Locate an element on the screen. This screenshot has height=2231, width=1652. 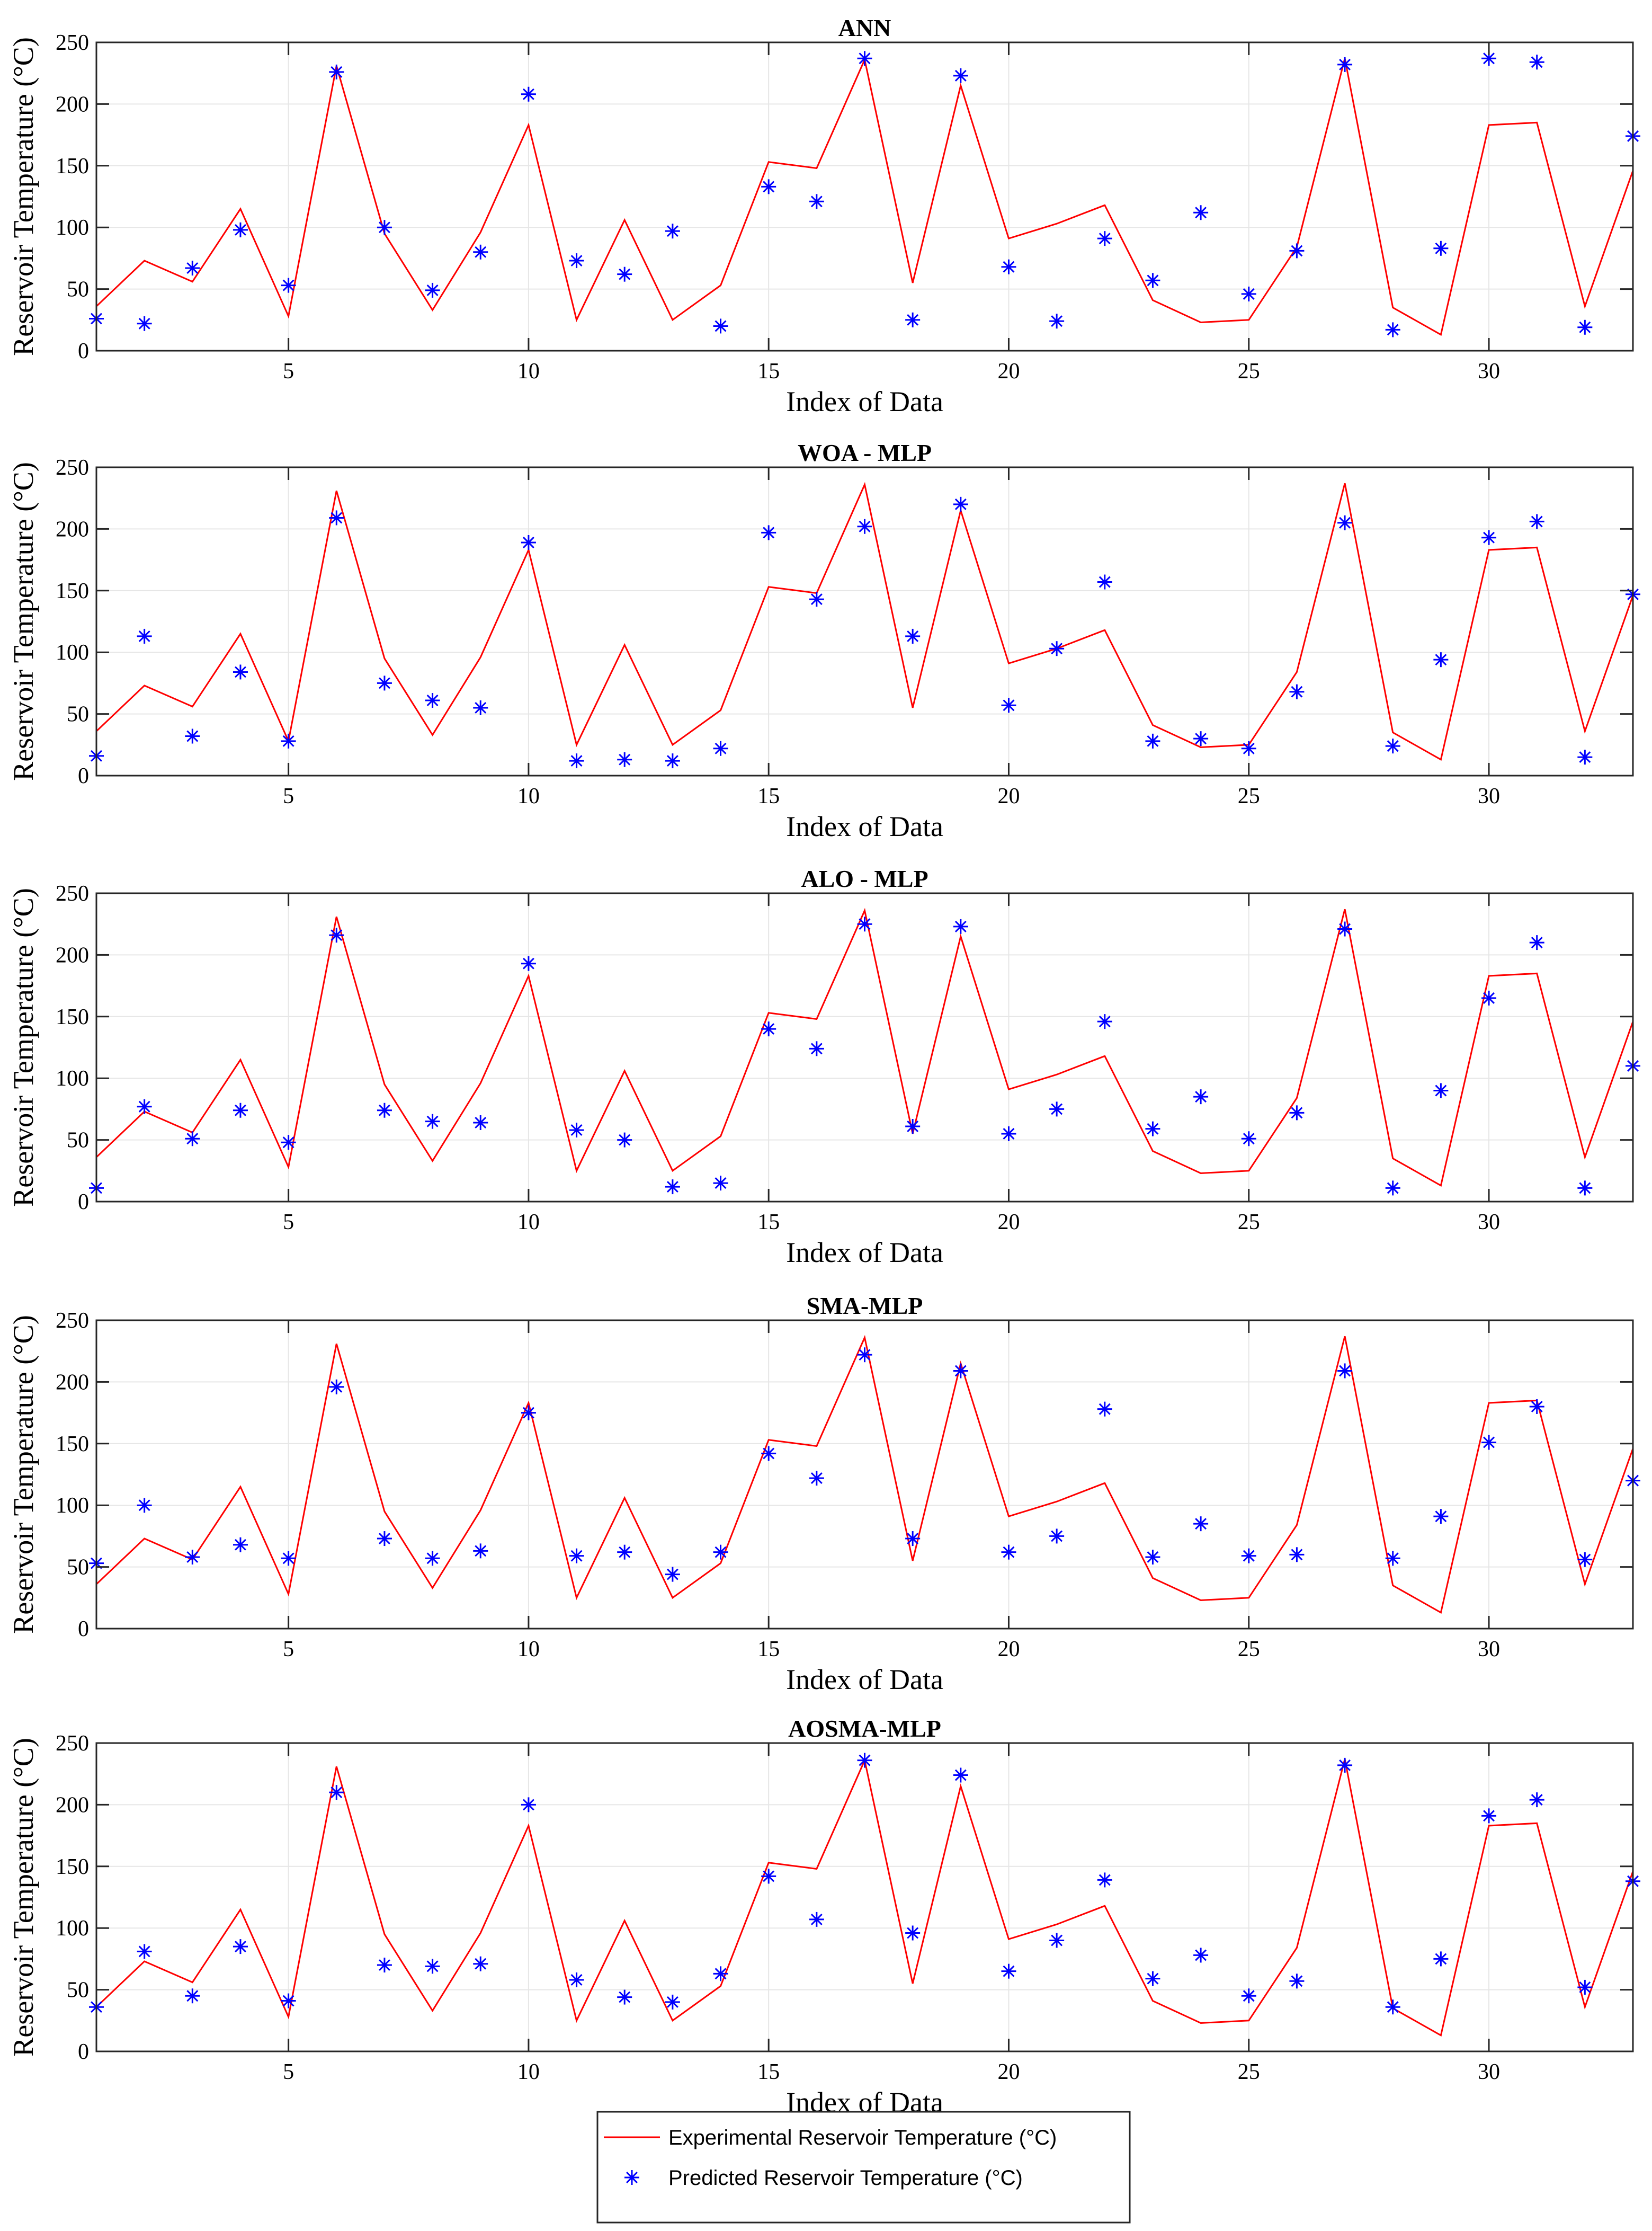
subplot-title: ANN is located at coordinates (865, 27).